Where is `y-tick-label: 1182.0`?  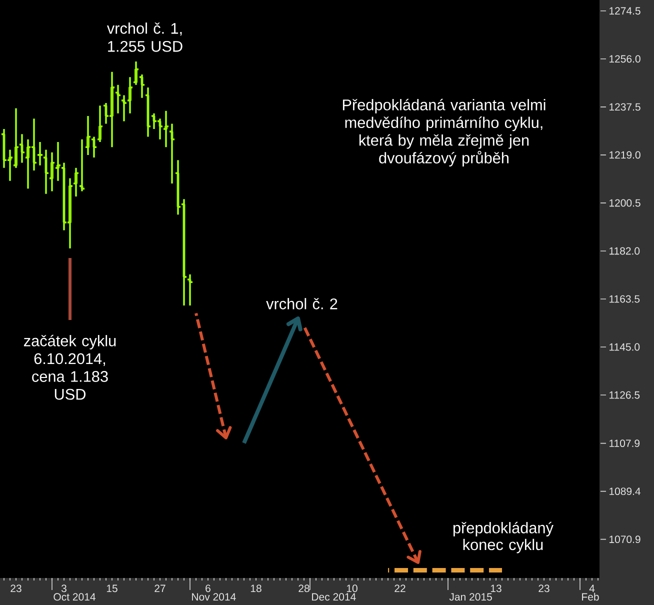
y-tick-label: 1182.0 is located at coordinates (625, 251).